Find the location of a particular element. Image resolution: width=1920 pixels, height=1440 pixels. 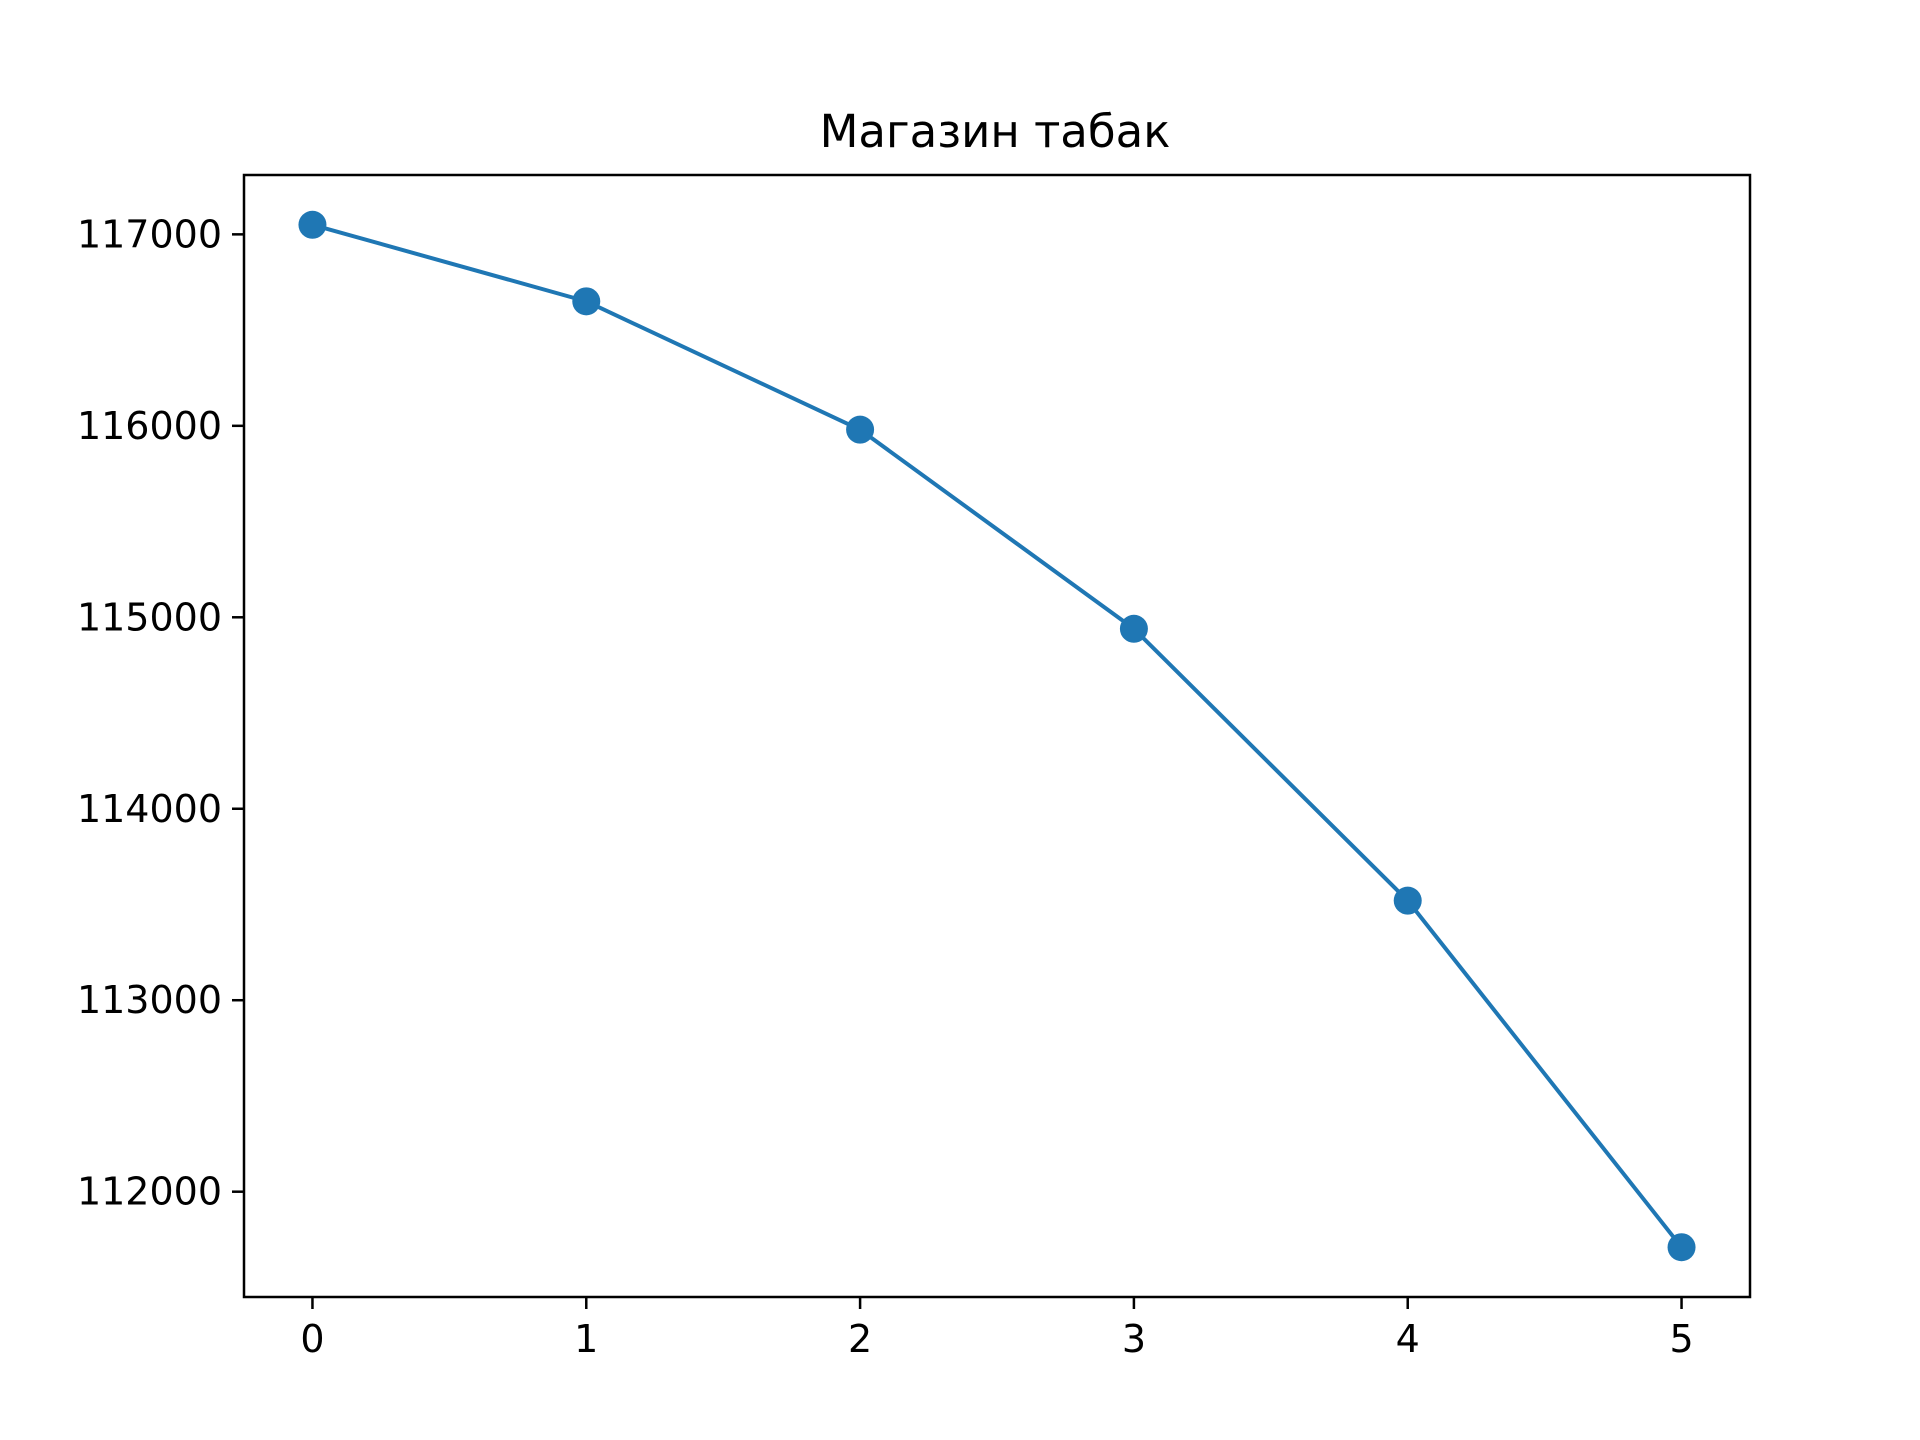

y-tick-label: 116000 is located at coordinates (149, 426).